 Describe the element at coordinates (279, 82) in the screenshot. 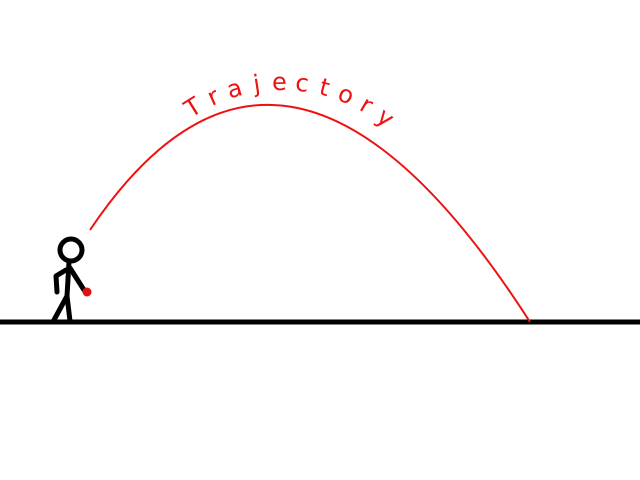

I see `trajectory-label-letter: e` at that location.